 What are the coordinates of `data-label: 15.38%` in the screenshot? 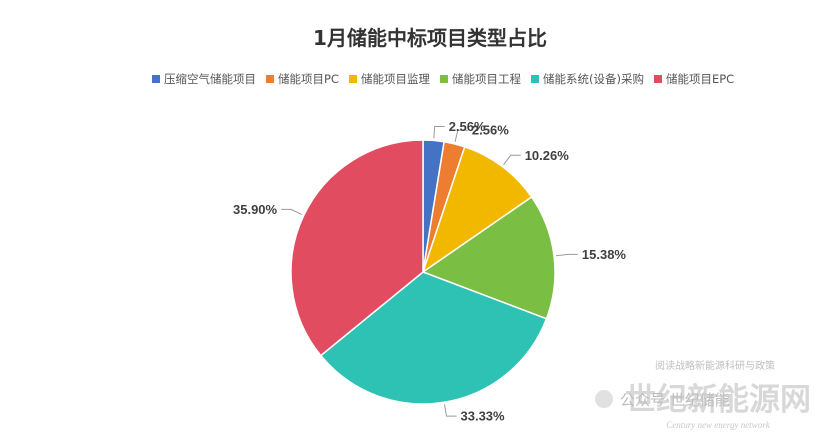 It's located at (604, 254).